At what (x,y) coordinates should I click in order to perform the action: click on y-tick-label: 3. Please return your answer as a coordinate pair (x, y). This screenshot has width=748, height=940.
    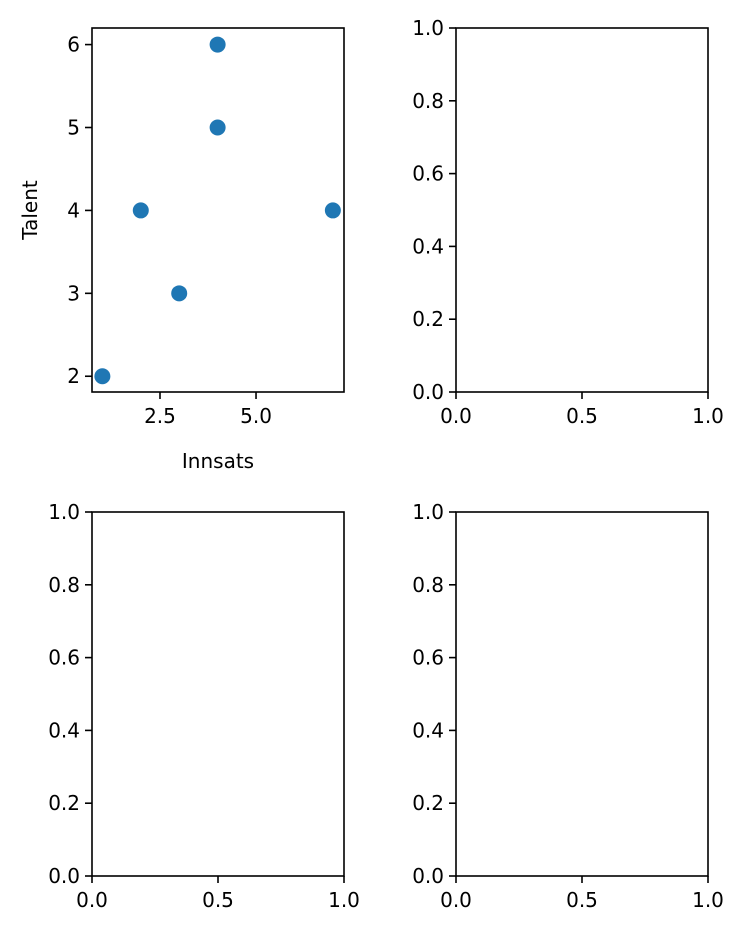
    Looking at the image, I should click on (73, 293).